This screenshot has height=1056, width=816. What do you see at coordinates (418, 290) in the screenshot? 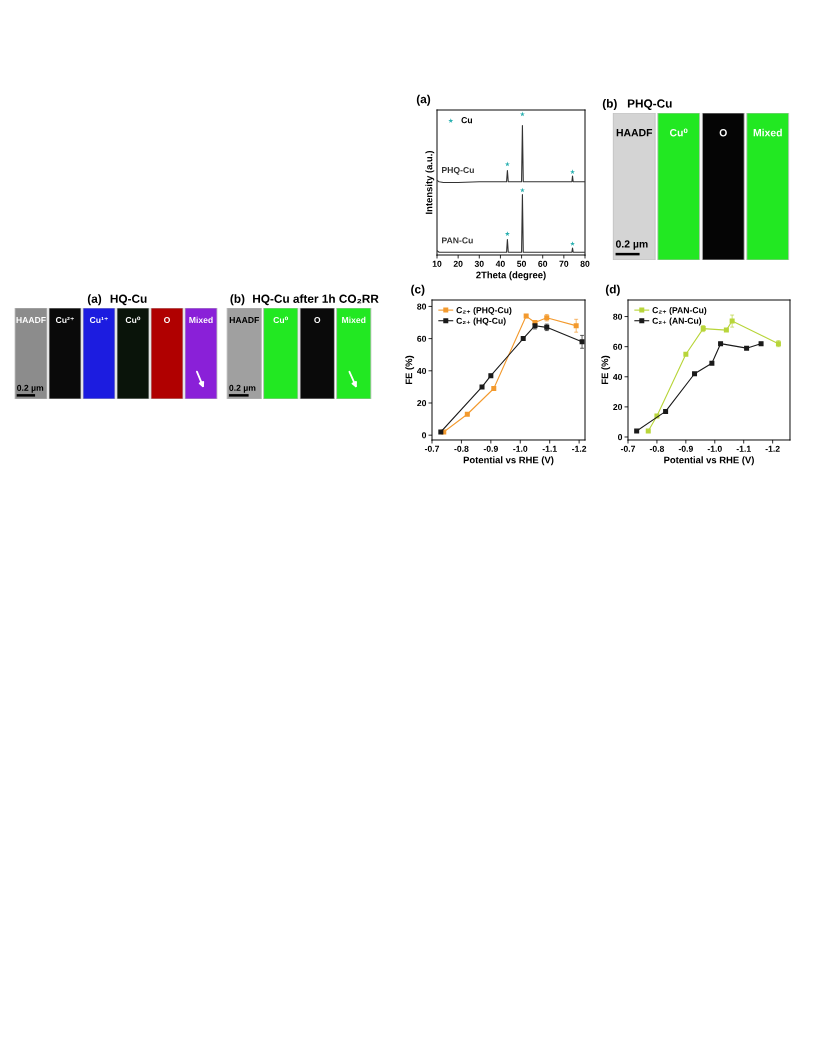
I see `chart-title: (c)` at bounding box center [418, 290].